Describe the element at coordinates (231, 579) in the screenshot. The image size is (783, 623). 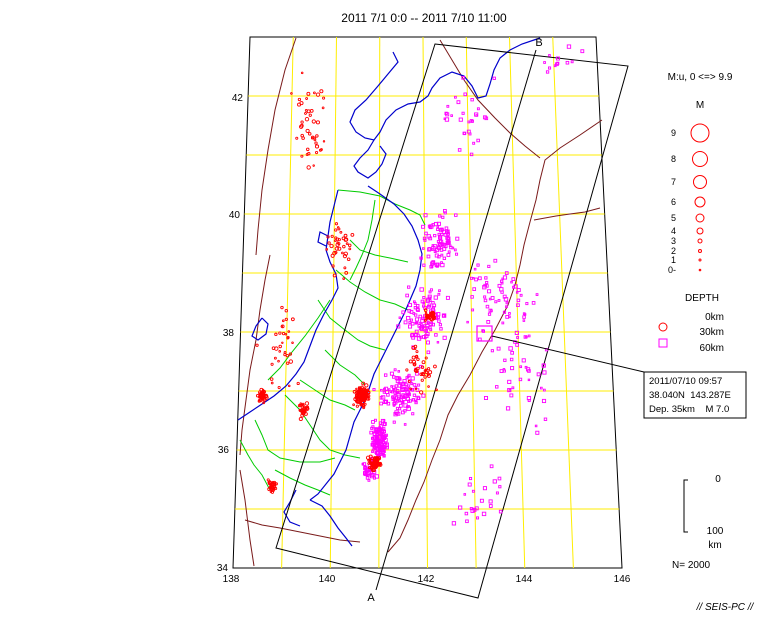
I see `lon-tick-label: 138` at that location.